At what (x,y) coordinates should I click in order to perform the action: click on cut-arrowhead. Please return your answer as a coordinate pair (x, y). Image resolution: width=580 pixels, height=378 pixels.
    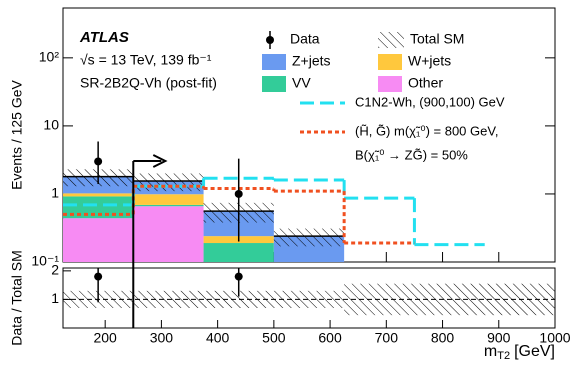
    Looking at the image, I should click on (160, 161).